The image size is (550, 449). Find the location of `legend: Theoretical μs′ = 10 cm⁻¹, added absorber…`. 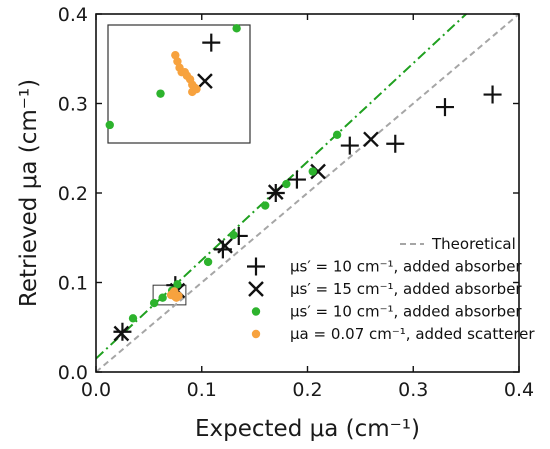

legend: Theoretical μs′ = 10 cm⁻¹, added absorber… is located at coordinates (391, 289).